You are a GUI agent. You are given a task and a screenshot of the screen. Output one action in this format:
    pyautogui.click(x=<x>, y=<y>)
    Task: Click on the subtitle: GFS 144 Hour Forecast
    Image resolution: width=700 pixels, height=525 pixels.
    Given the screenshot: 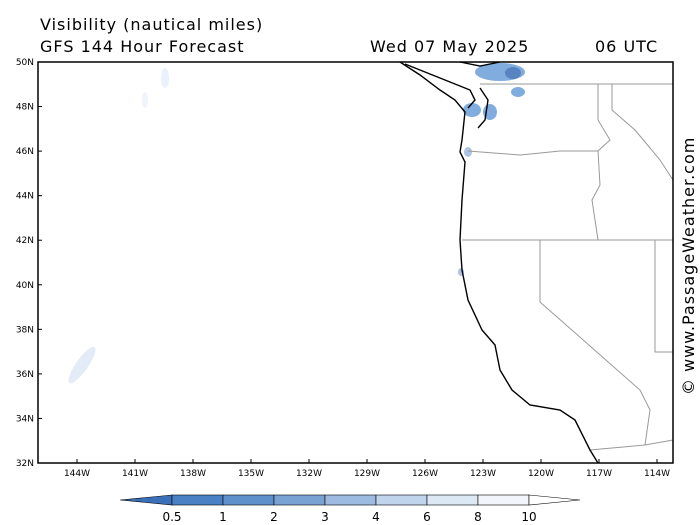 What is the action you would take?
    pyautogui.click(x=142, y=46)
    